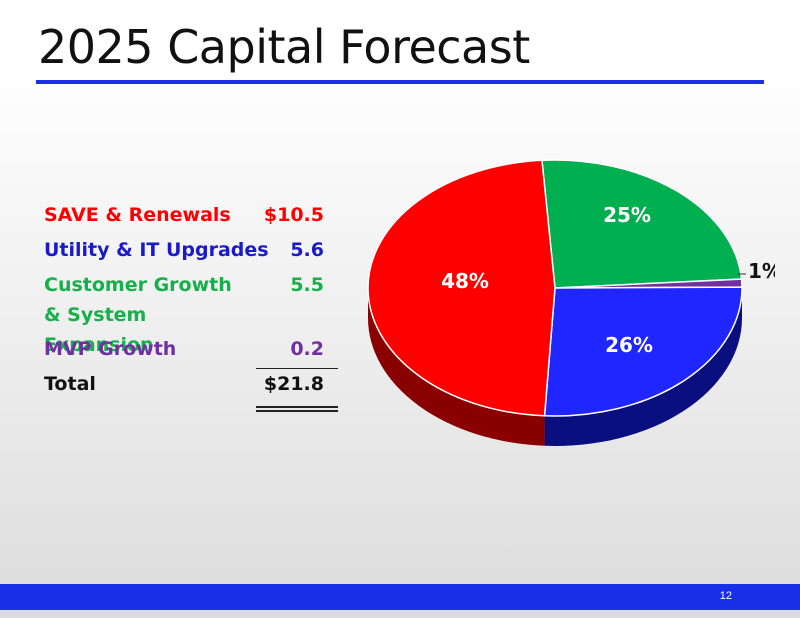  I want to click on row-label: SAVE & Renewals, so click(137, 215).